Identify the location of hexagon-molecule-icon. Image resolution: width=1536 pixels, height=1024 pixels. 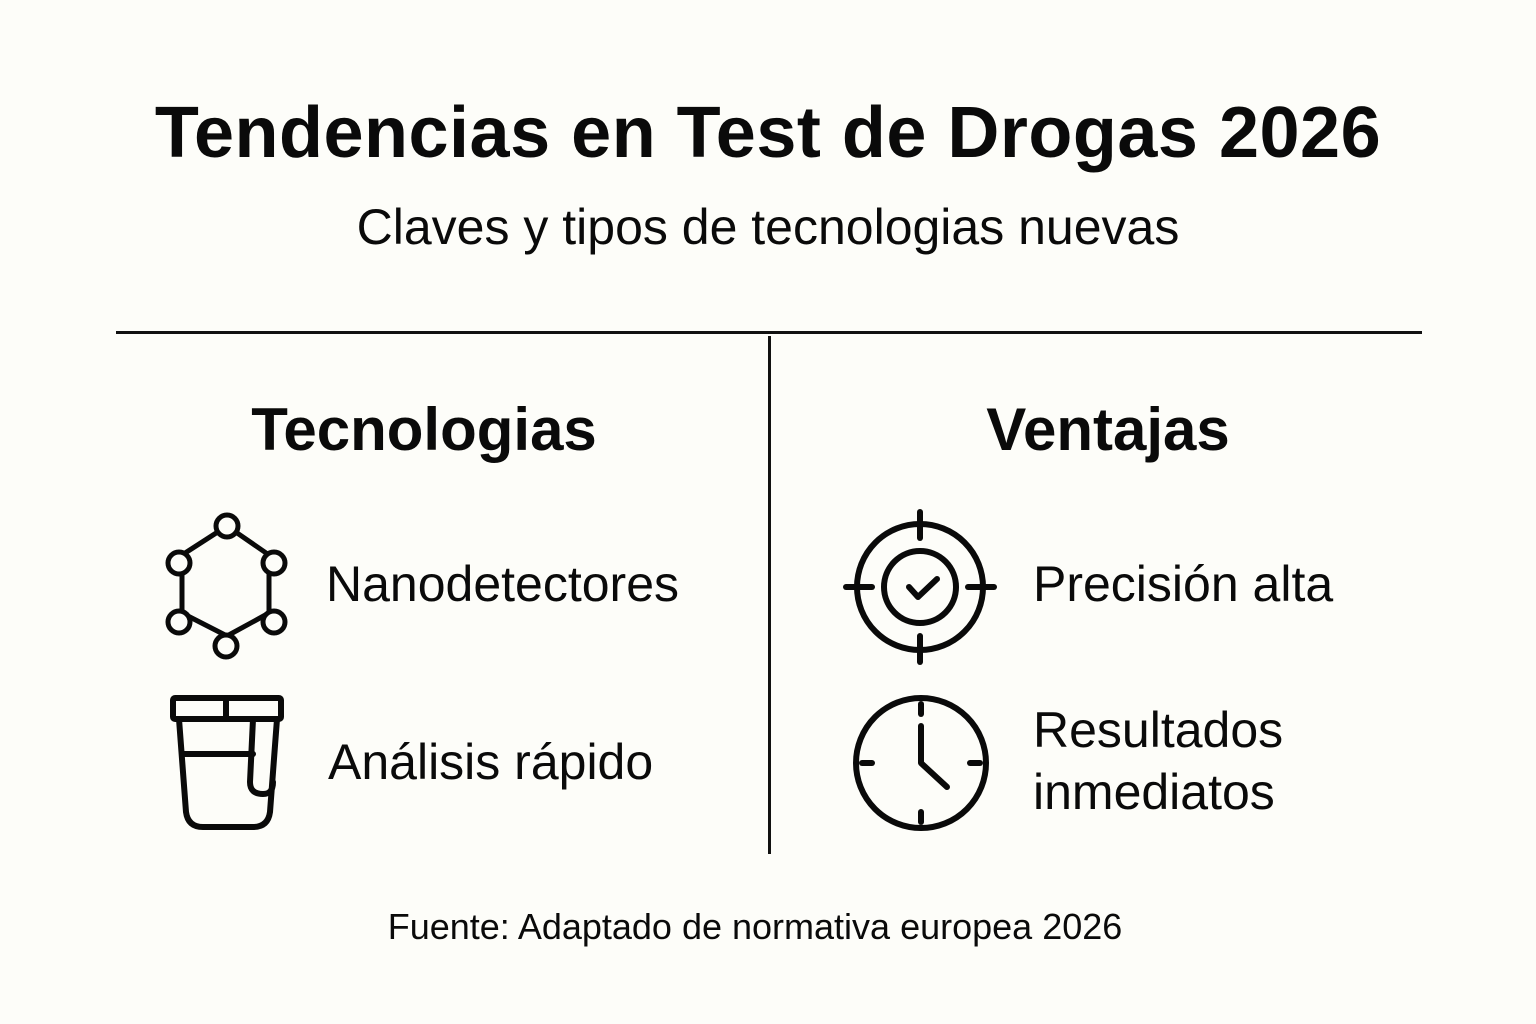
(226, 586).